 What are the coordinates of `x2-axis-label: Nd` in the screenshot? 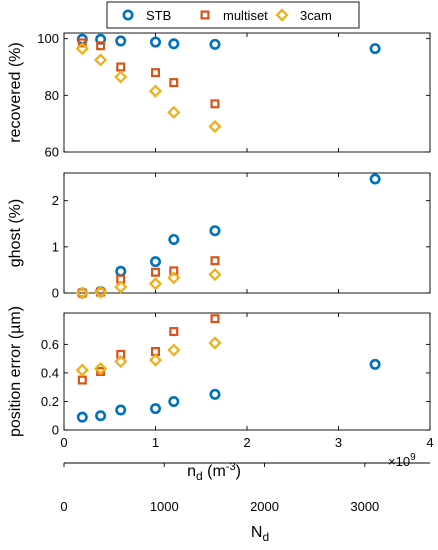 It's located at (260, 534).